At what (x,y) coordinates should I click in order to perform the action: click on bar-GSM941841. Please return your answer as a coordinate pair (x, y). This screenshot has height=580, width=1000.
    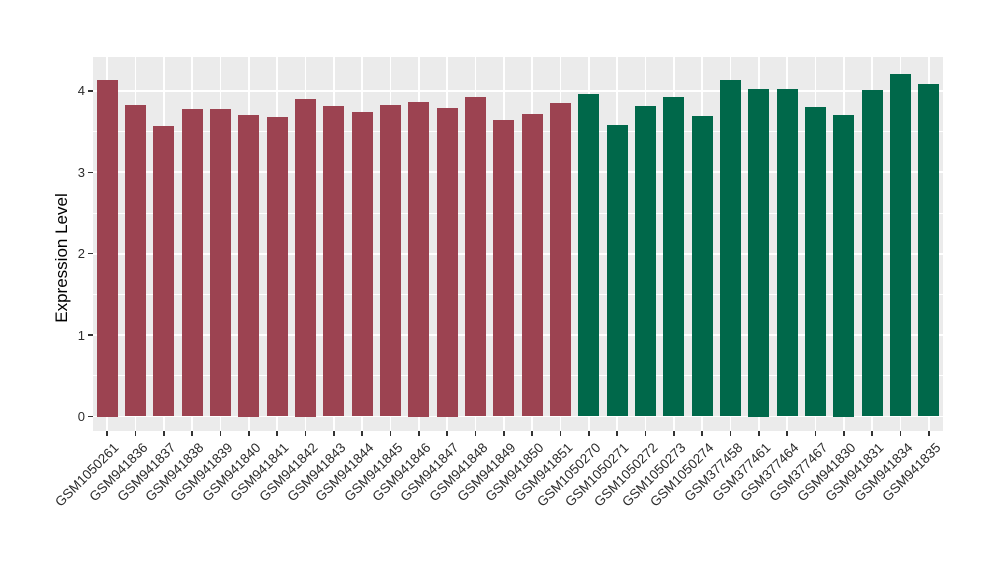
    Looking at the image, I should click on (277, 266).